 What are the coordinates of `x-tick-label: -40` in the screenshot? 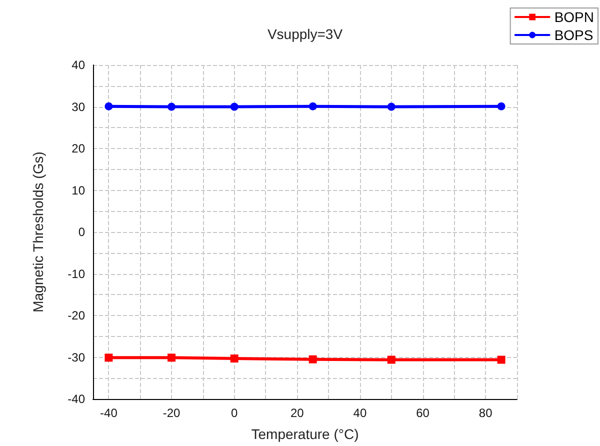 It's located at (109, 413).